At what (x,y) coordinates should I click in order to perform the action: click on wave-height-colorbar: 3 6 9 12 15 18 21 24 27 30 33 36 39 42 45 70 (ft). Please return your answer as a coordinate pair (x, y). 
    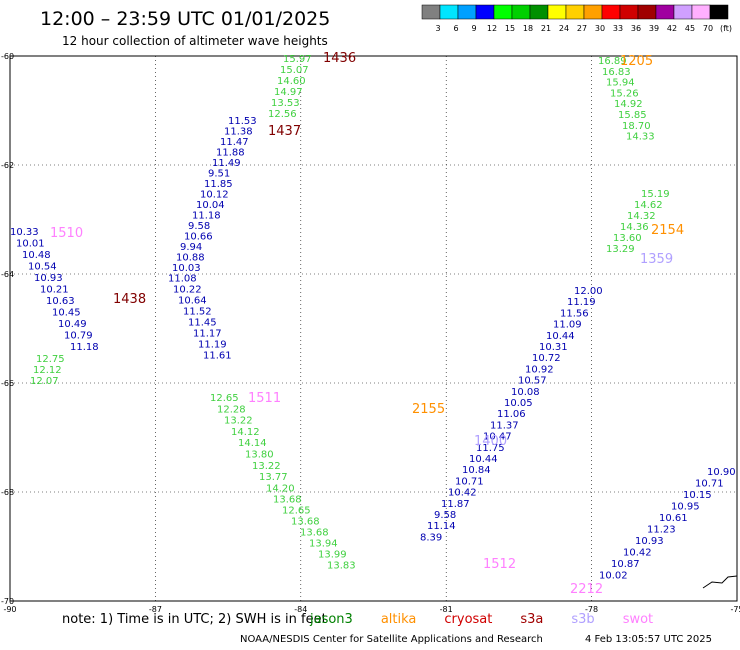
    Looking at the image, I should click on (576, 18).